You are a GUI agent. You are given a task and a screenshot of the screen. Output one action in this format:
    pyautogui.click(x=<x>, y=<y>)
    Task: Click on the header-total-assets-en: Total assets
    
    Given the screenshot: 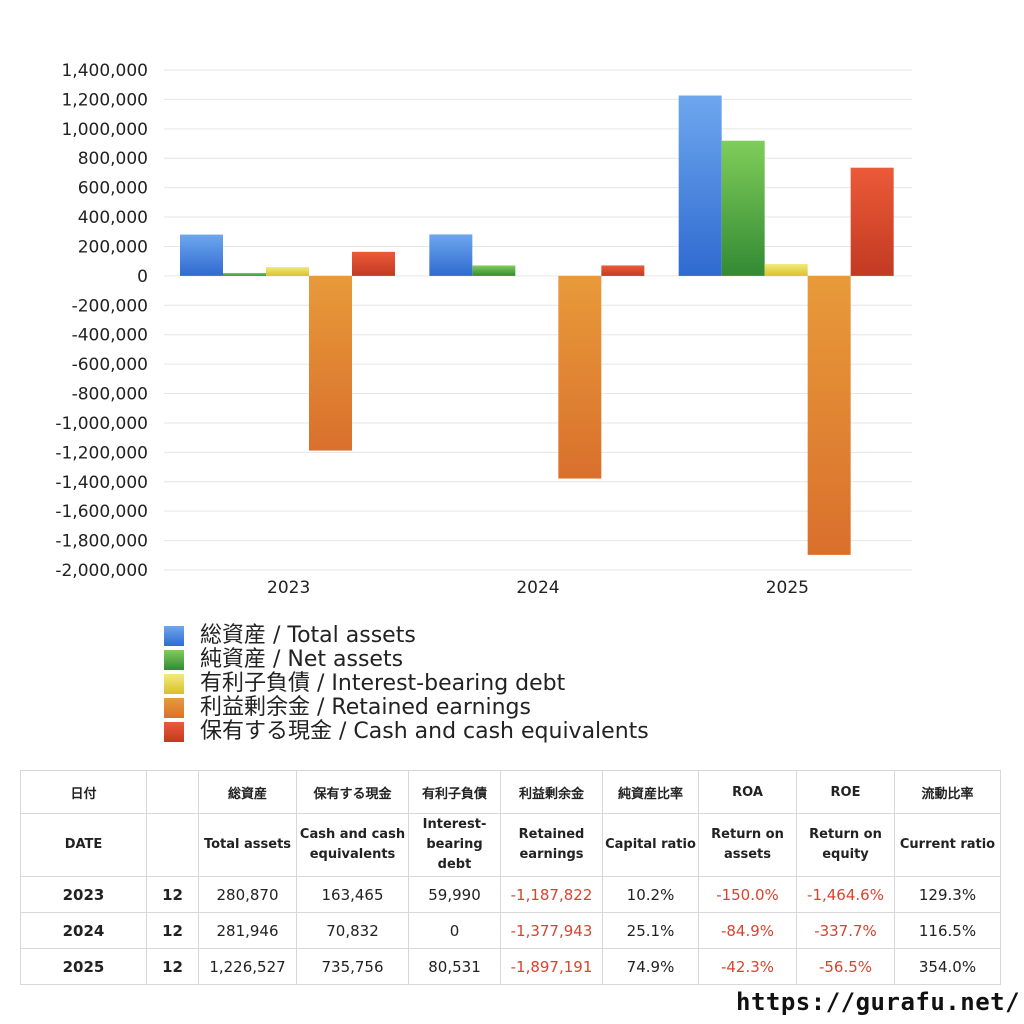 What is the action you would take?
    pyautogui.click(x=247, y=845)
    